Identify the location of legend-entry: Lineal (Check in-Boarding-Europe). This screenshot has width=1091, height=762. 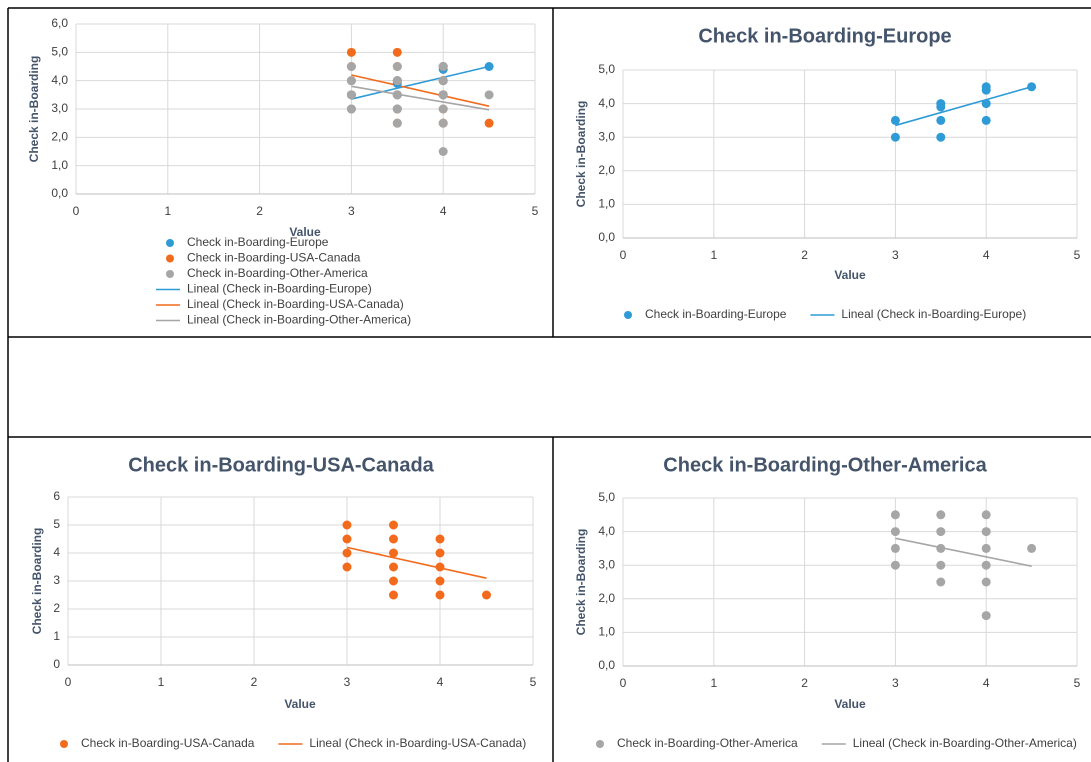
(264, 289).